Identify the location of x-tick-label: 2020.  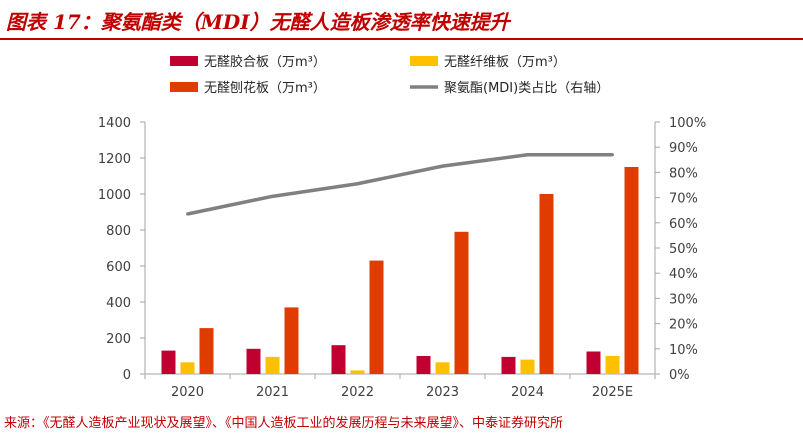
(187, 392).